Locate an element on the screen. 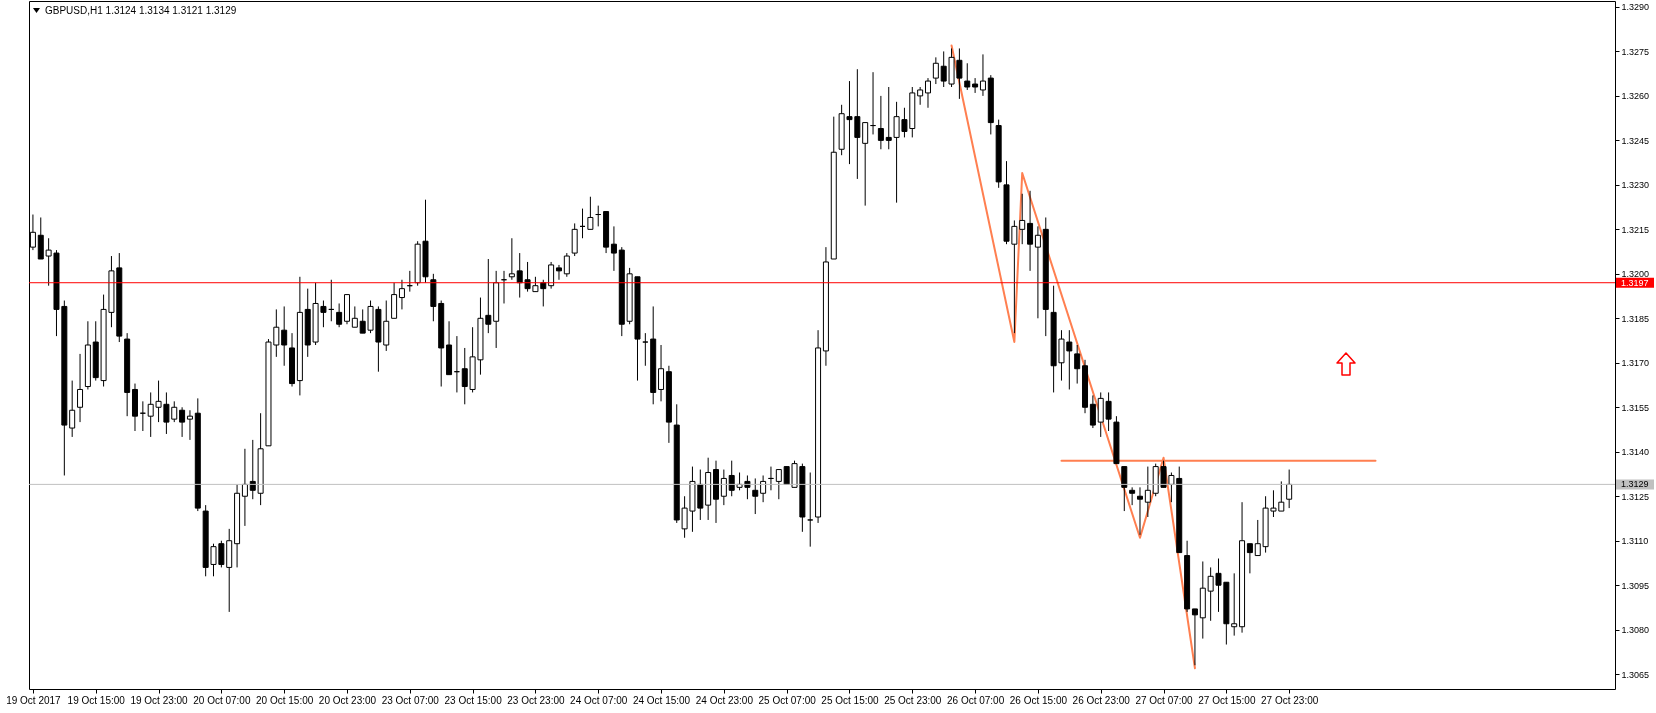 This screenshot has width=1656, height=713. y-tick-label: 1.3230 is located at coordinates (1635, 185).